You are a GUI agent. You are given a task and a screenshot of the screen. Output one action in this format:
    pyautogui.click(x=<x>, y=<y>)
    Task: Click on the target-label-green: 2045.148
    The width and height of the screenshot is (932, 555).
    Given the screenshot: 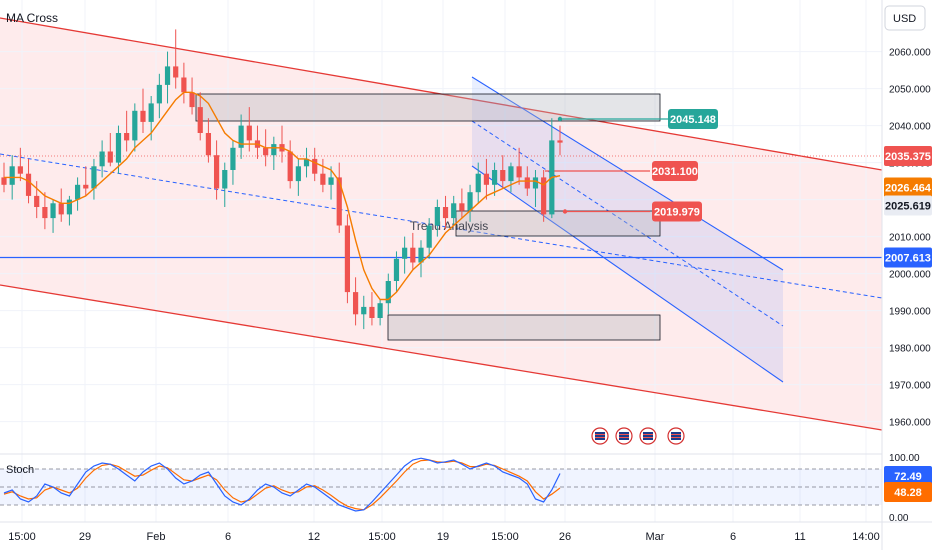 What is the action you would take?
    pyautogui.click(x=693, y=120)
    